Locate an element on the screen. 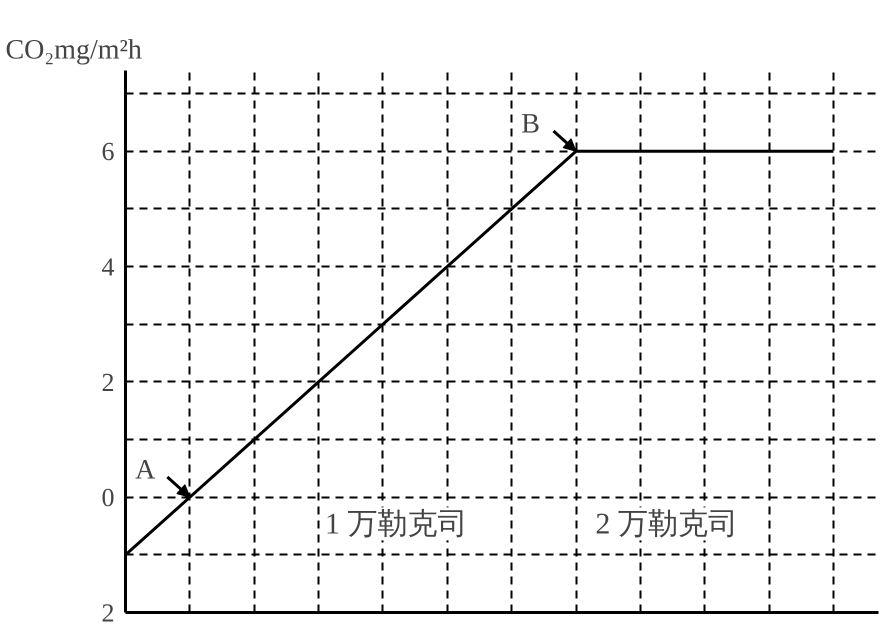  y-tick-label: 0 is located at coordinates (108, 497).